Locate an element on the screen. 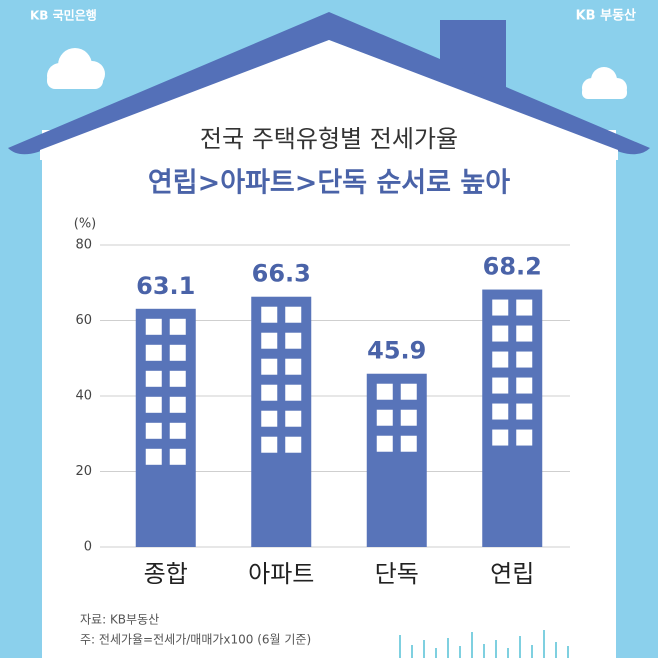 The image size is (658, 658). footnote: 자료: KB부동산 is located at coordinates (119, 620).